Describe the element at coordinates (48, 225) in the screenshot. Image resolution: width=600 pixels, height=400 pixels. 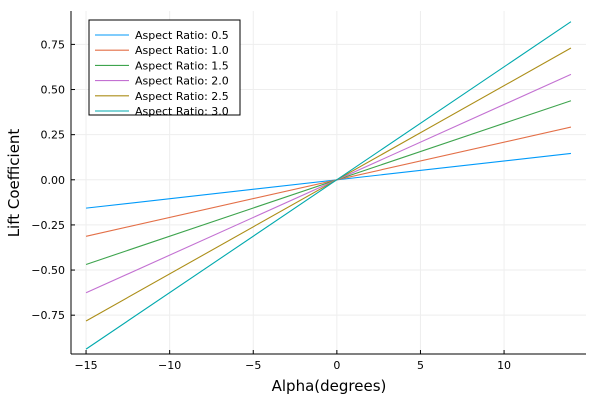
I see `y-tick-label: −0.25` at that location.